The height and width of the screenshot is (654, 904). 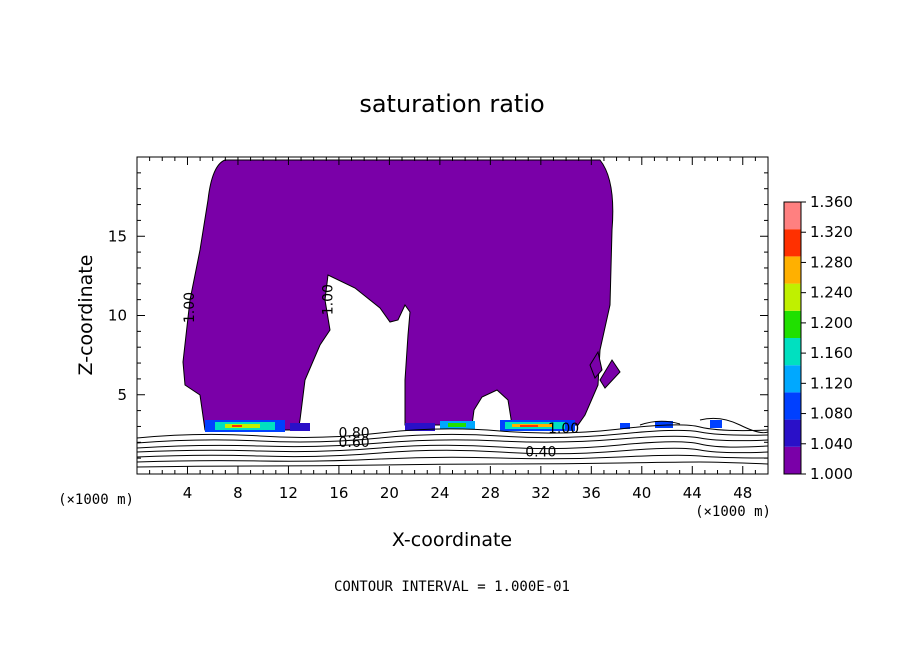 I want to click on y-axis-title: Z-coordinate, so click(x=86, y=315).